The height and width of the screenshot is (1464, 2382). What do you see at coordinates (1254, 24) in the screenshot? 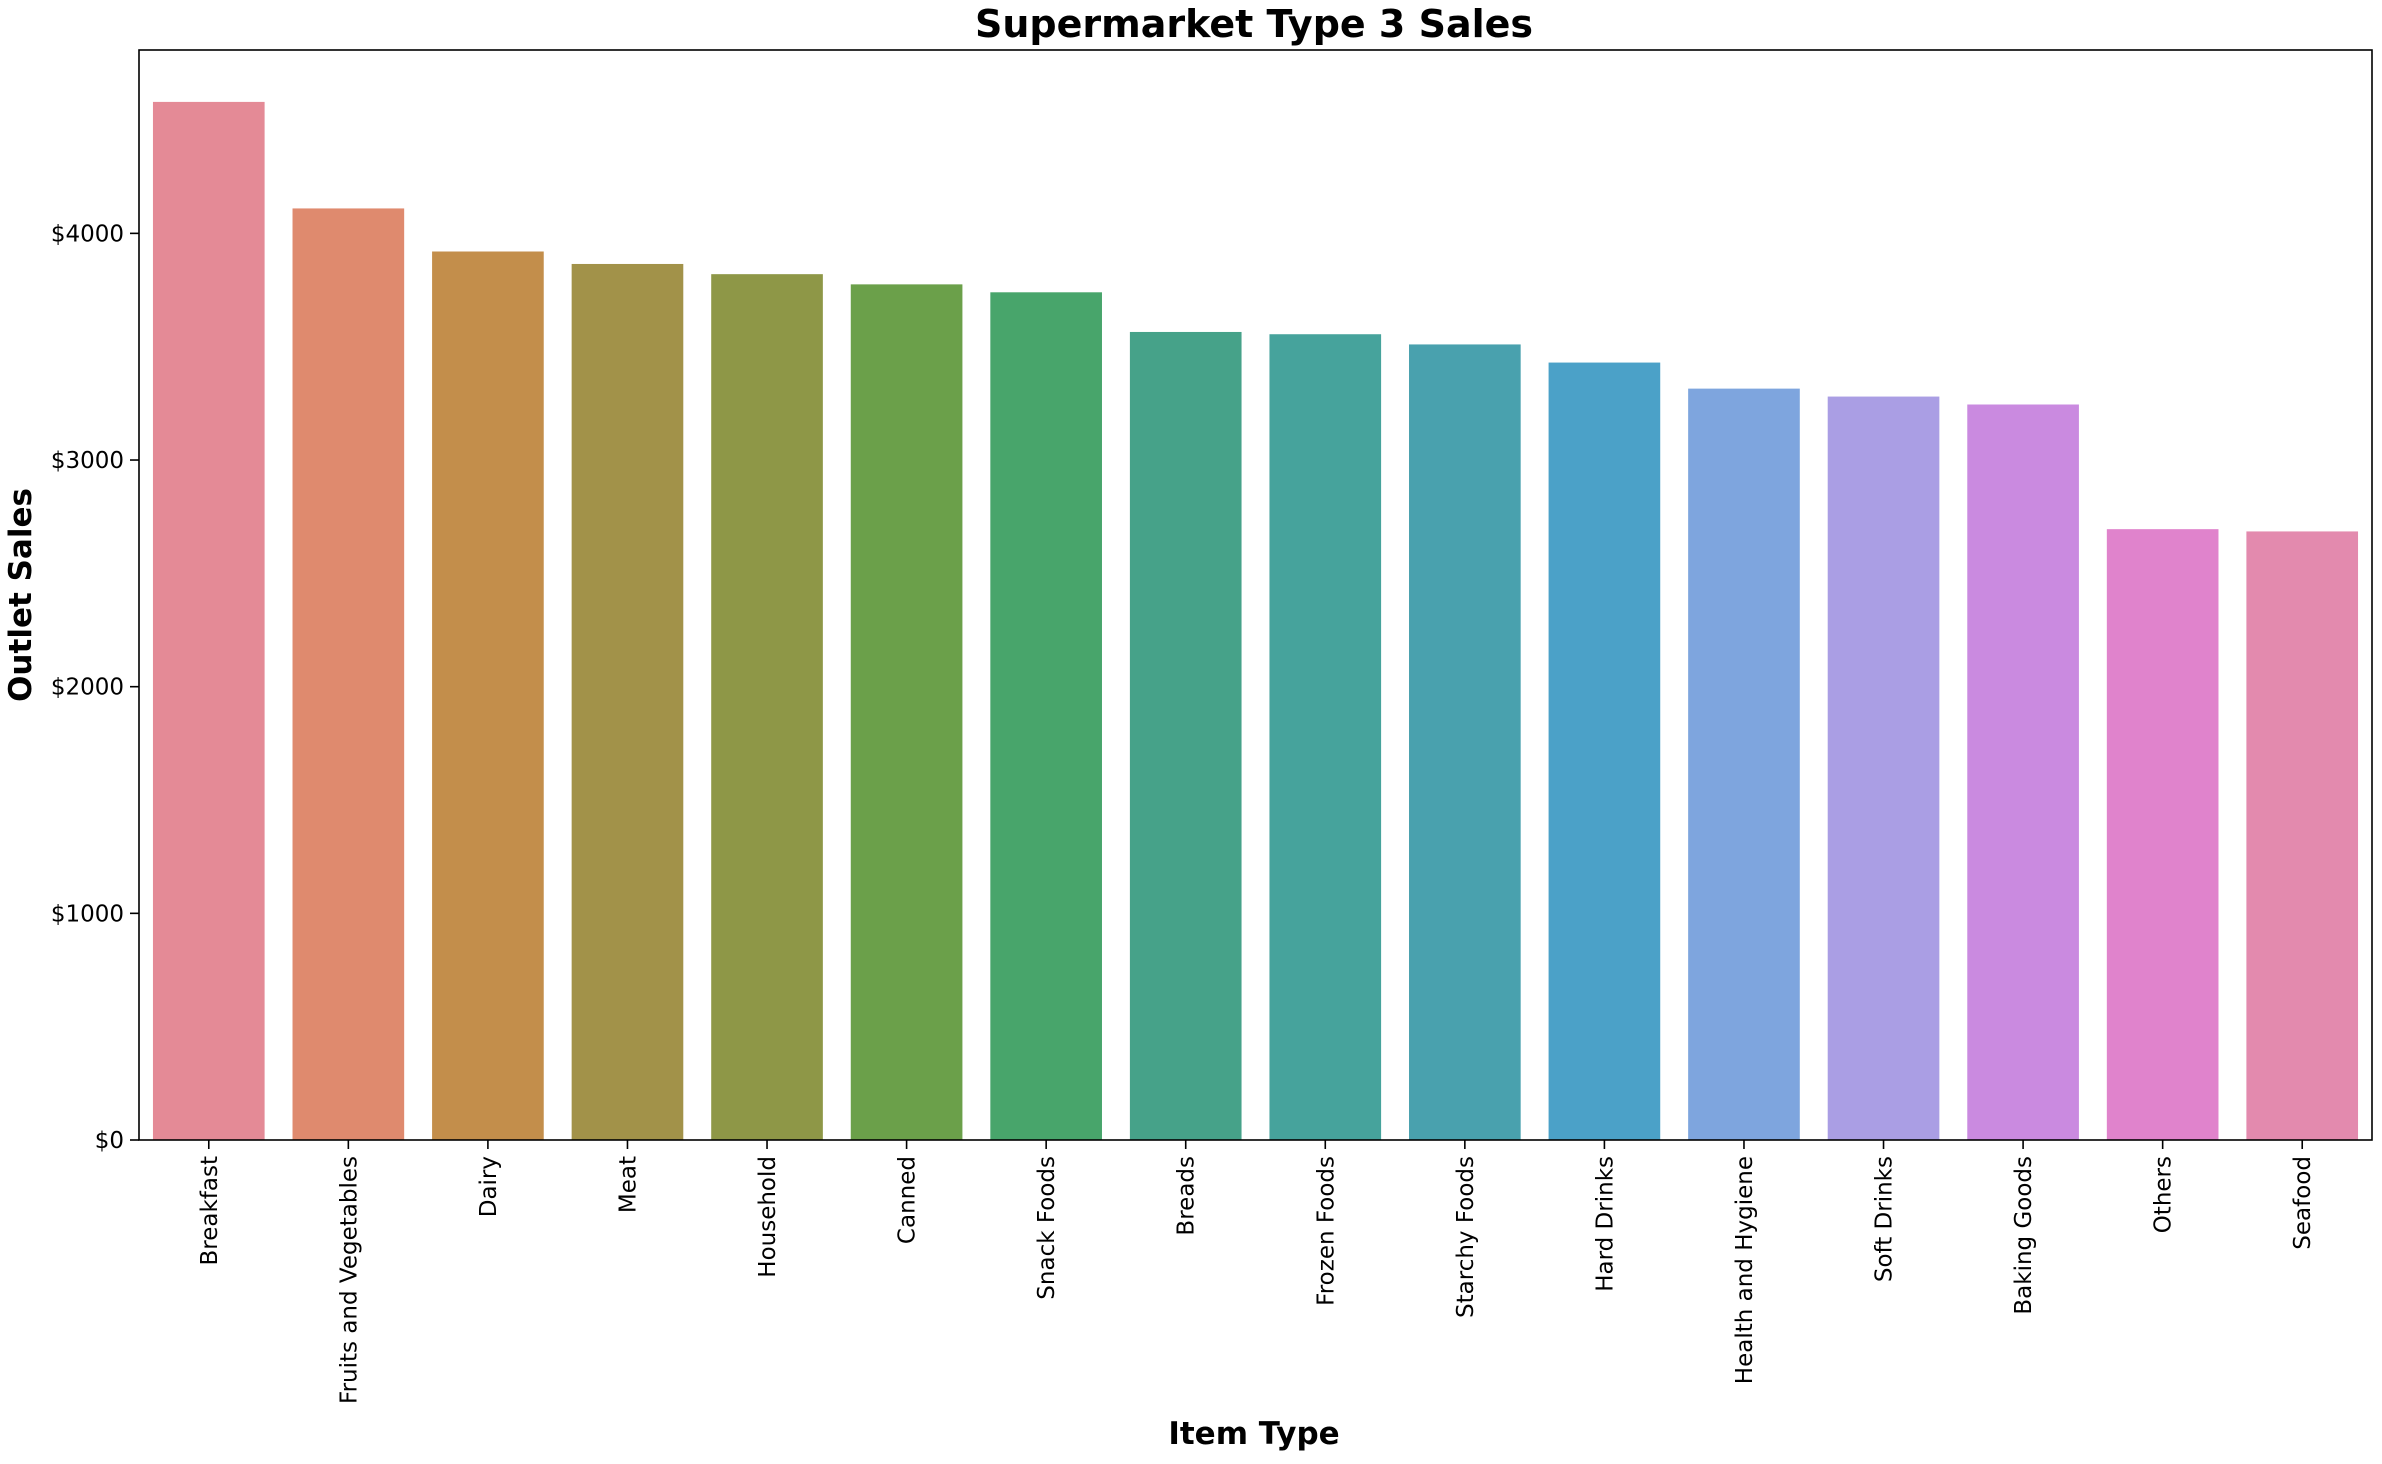
I see `chart-title: Supermarket Type 3 Sales` at bounding box center [1254, 24].